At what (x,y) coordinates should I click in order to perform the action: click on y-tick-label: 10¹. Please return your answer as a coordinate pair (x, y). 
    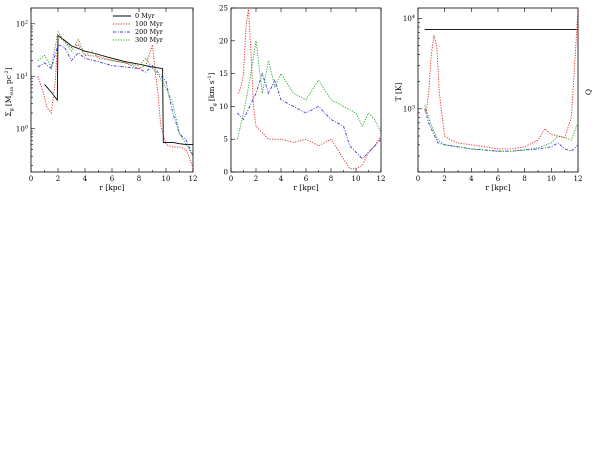
    Looking at the image, I should click on (22, 76).